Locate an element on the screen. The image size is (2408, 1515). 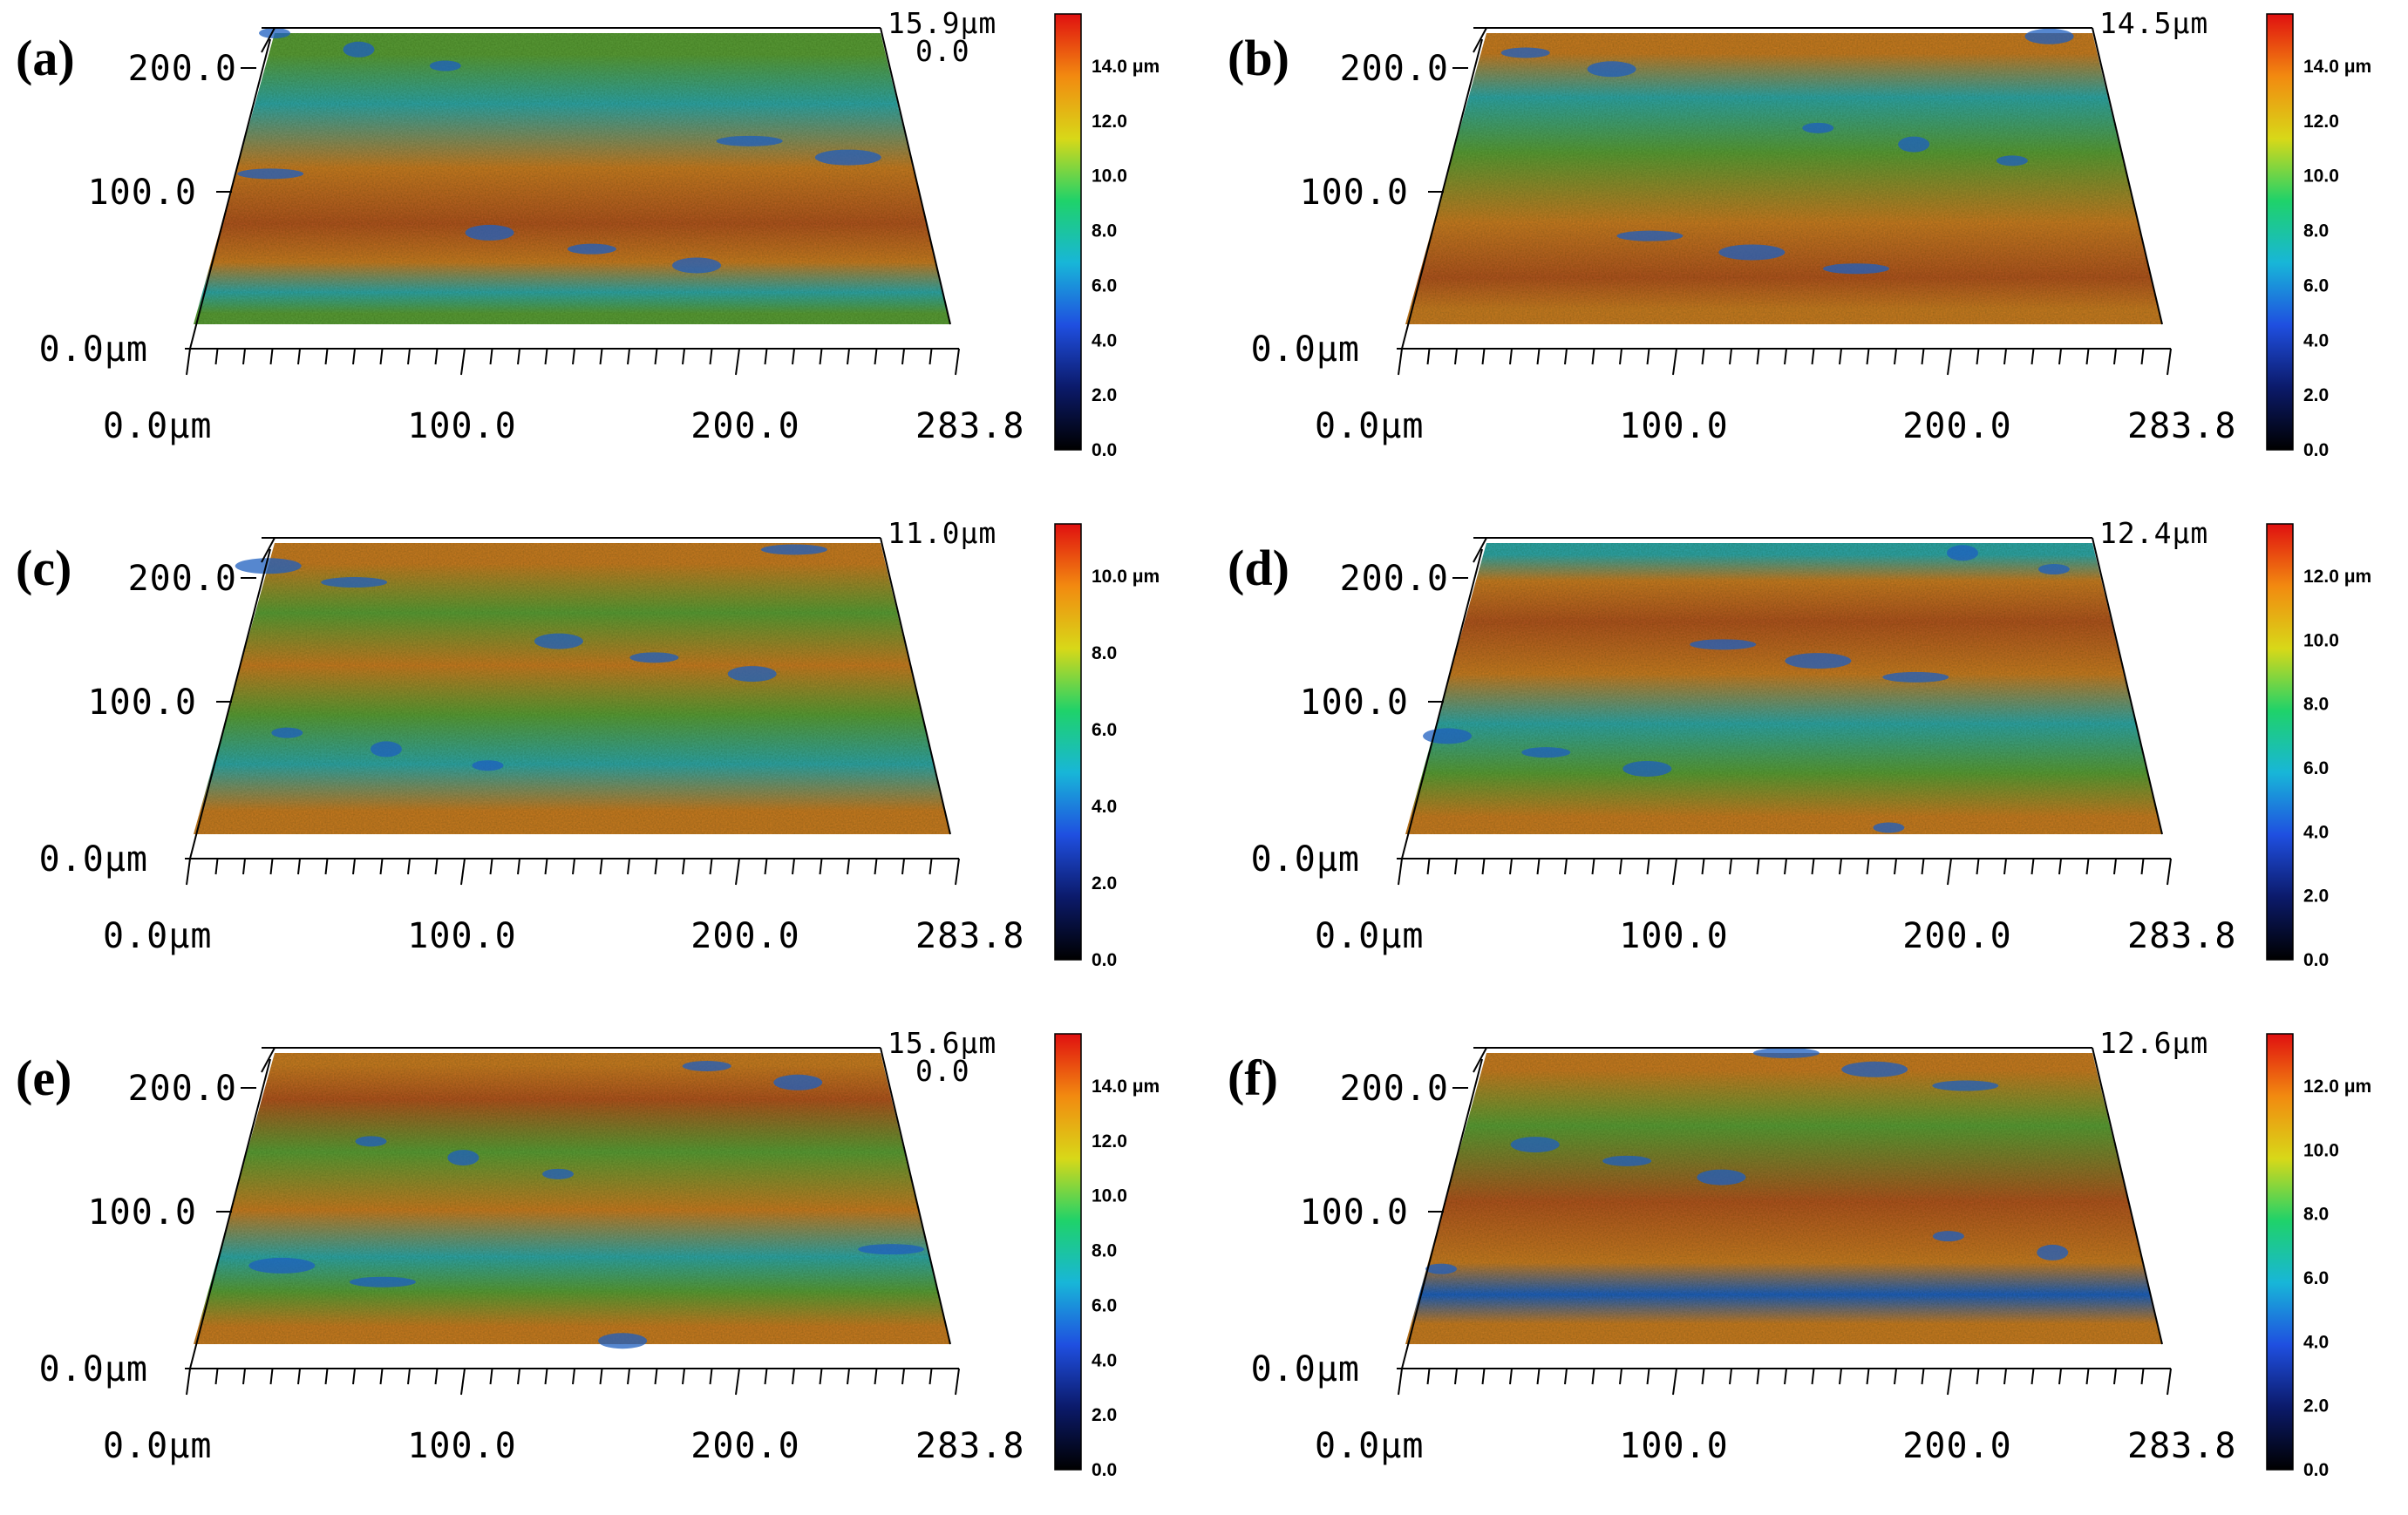
z-min-label: 0.0 is located at coordinates (943, 51).